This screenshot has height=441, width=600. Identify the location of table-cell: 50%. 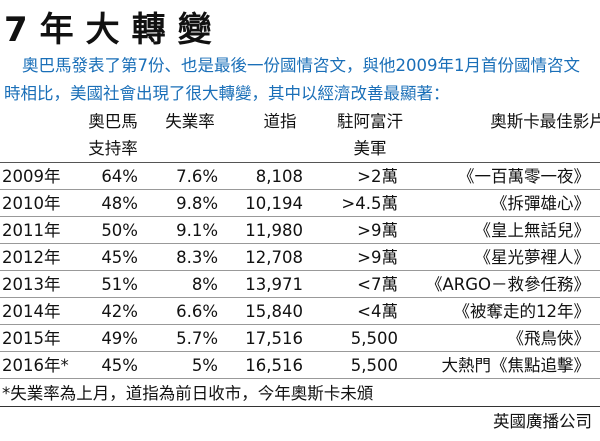
(119, 230).